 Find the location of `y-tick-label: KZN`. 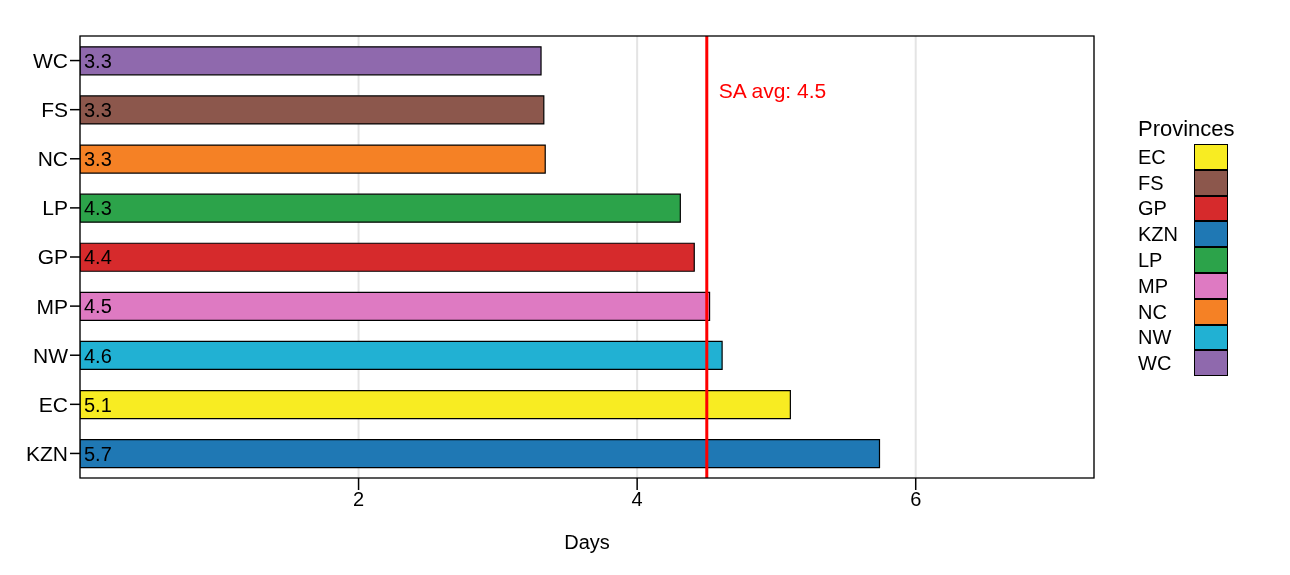

y-tick-label: KZN is located at coordinates (47, 453).